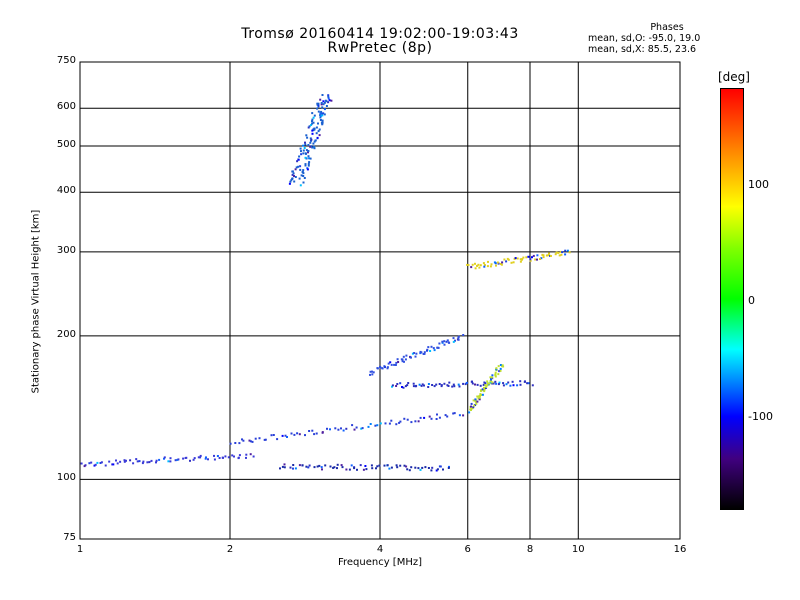  Describe the element at coordinates (380, 48) in the screenshot. I see `chart-subtitle: RwPretec (8p)` at that location.